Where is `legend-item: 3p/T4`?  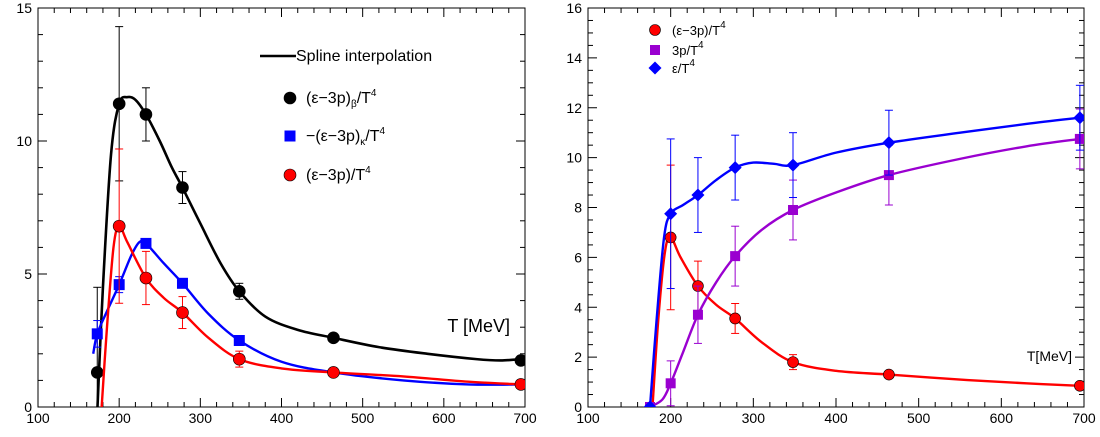 legend-item: 3p/T4 is located at coordinates (677, 49).